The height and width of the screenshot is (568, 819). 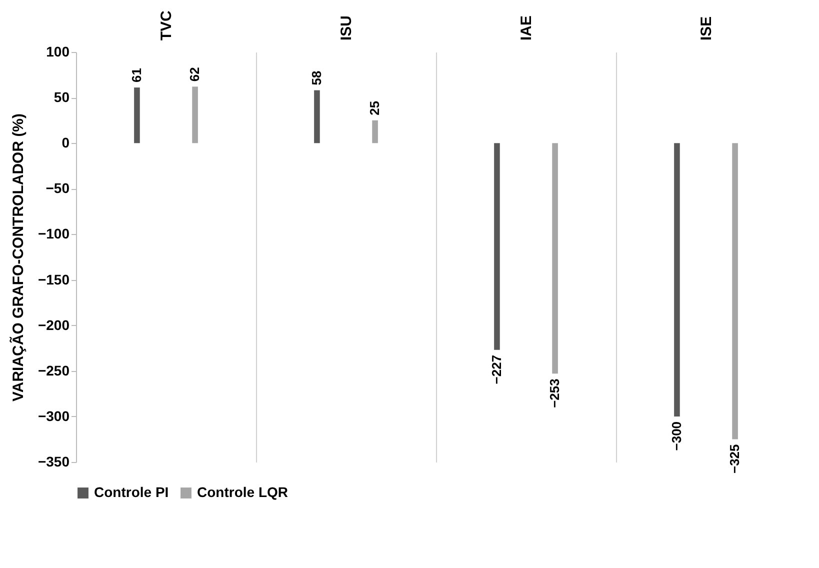 What do you see at coordinates (54, 279) in the screenshot?
I see `y-tick-label: −150` at bounding box center [54, 279].